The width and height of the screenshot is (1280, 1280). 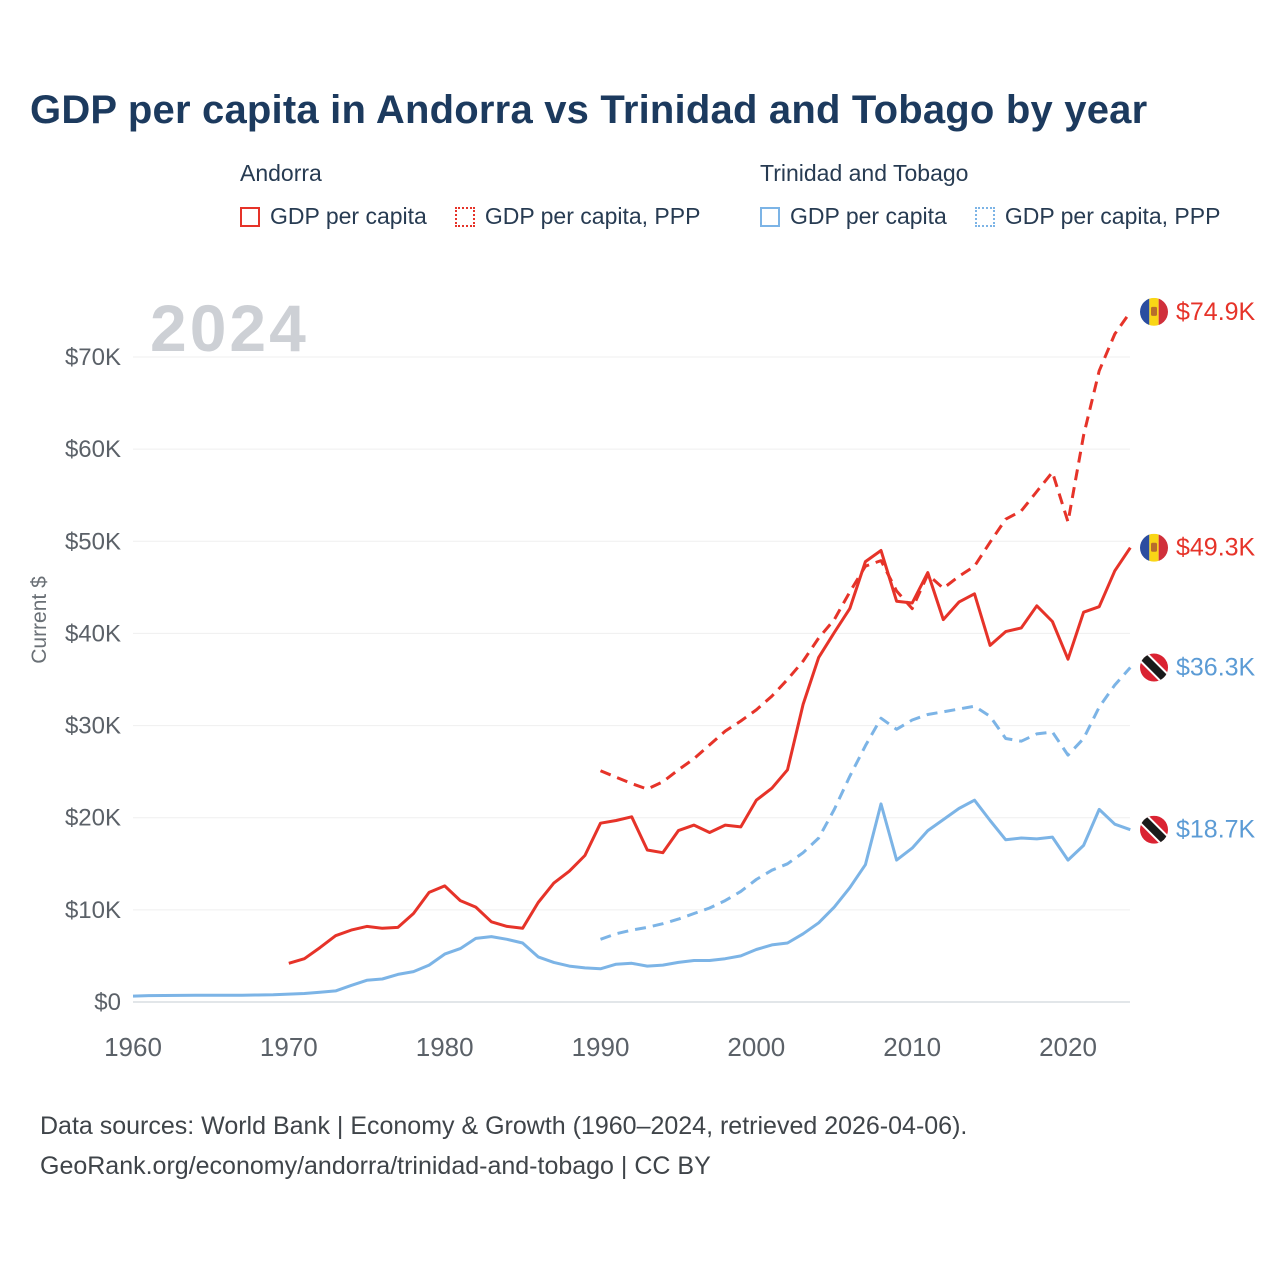 What do you see at coordinates (601, 1047) in the screenshot?
I see `x-tick-label: 1990` at bounding box center [601, 1047].